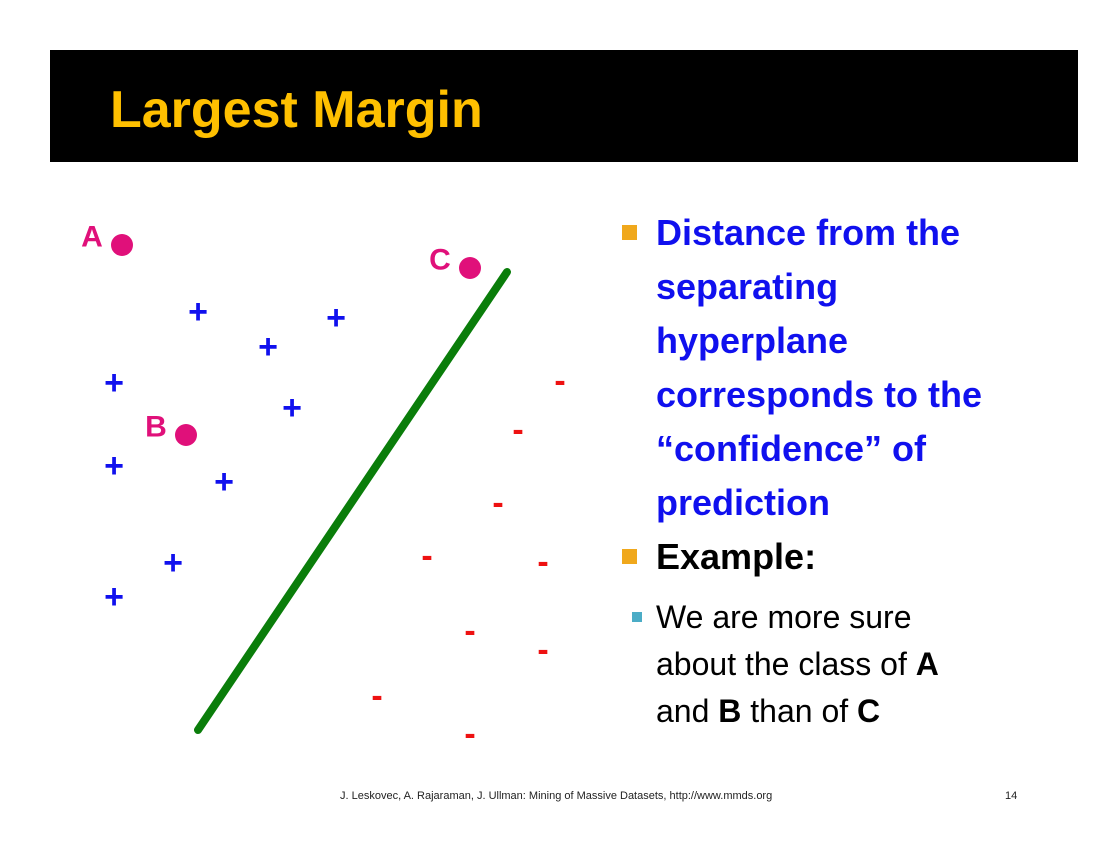 This screenshot has width=1100, height=850. What do you see at coordinates (786, 640) in the screenshot?
I see `sub-bullet-prefix: We are more sure about the class of` at bounding box center [786, 640].